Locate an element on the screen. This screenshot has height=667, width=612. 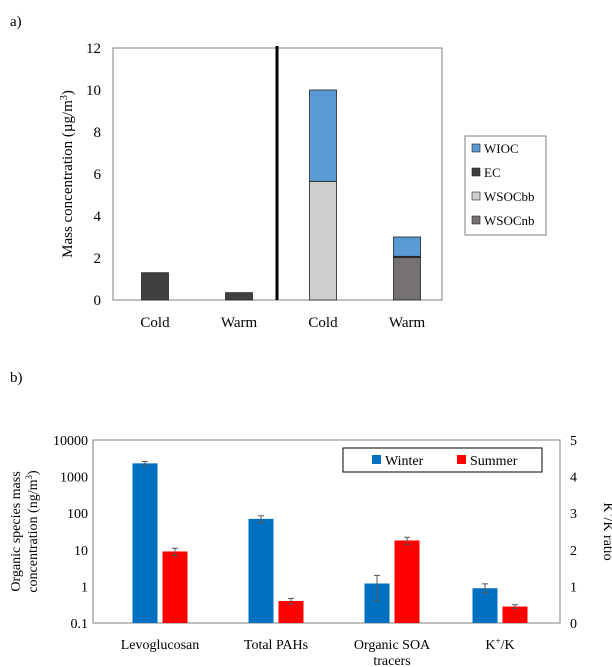
legend-label-ec: EC is located at coordinates (492, 172).